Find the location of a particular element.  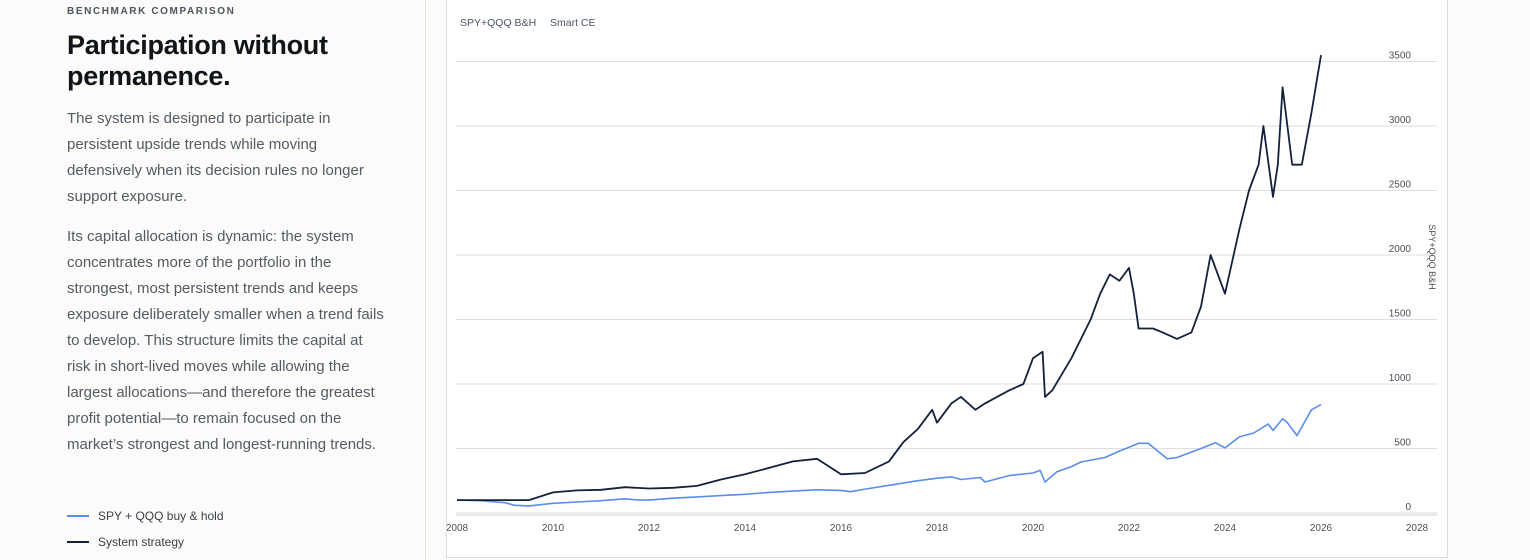

y-tick-label: 2000 is located at coordinates (1400, 249).